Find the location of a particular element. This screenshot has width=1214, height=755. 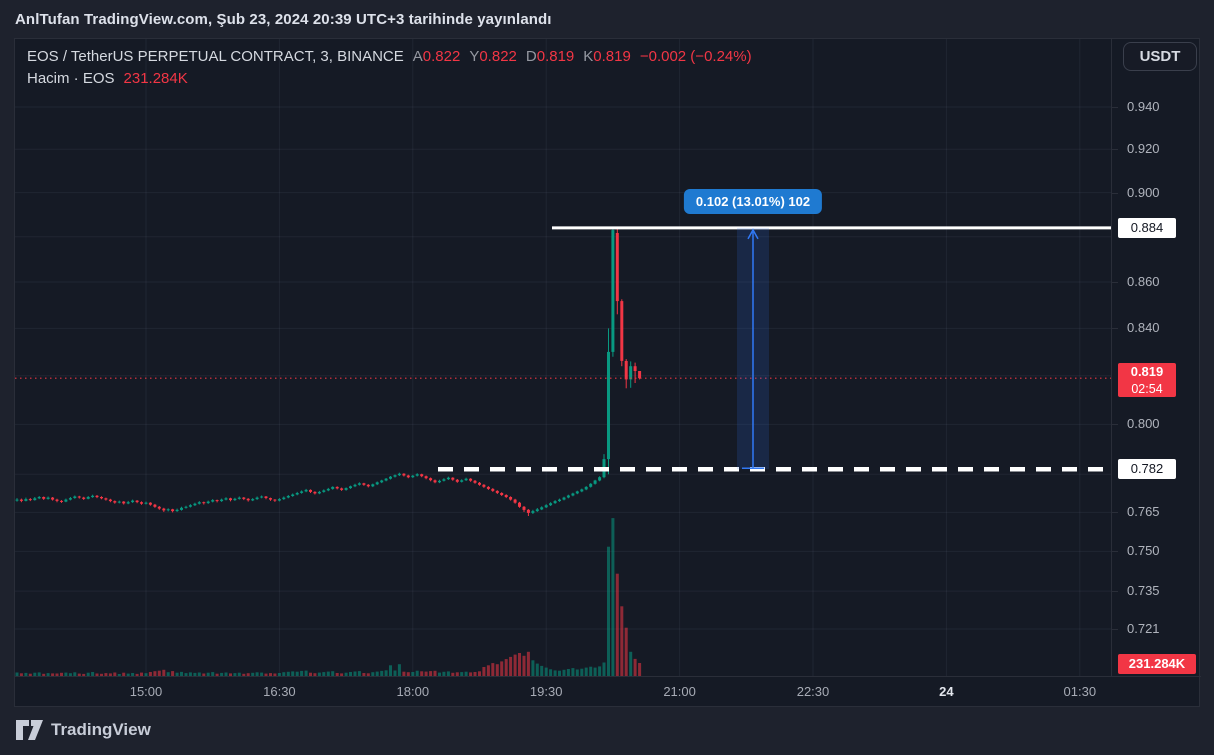

open-value: A0.822 is located at coordinates (436, 56).